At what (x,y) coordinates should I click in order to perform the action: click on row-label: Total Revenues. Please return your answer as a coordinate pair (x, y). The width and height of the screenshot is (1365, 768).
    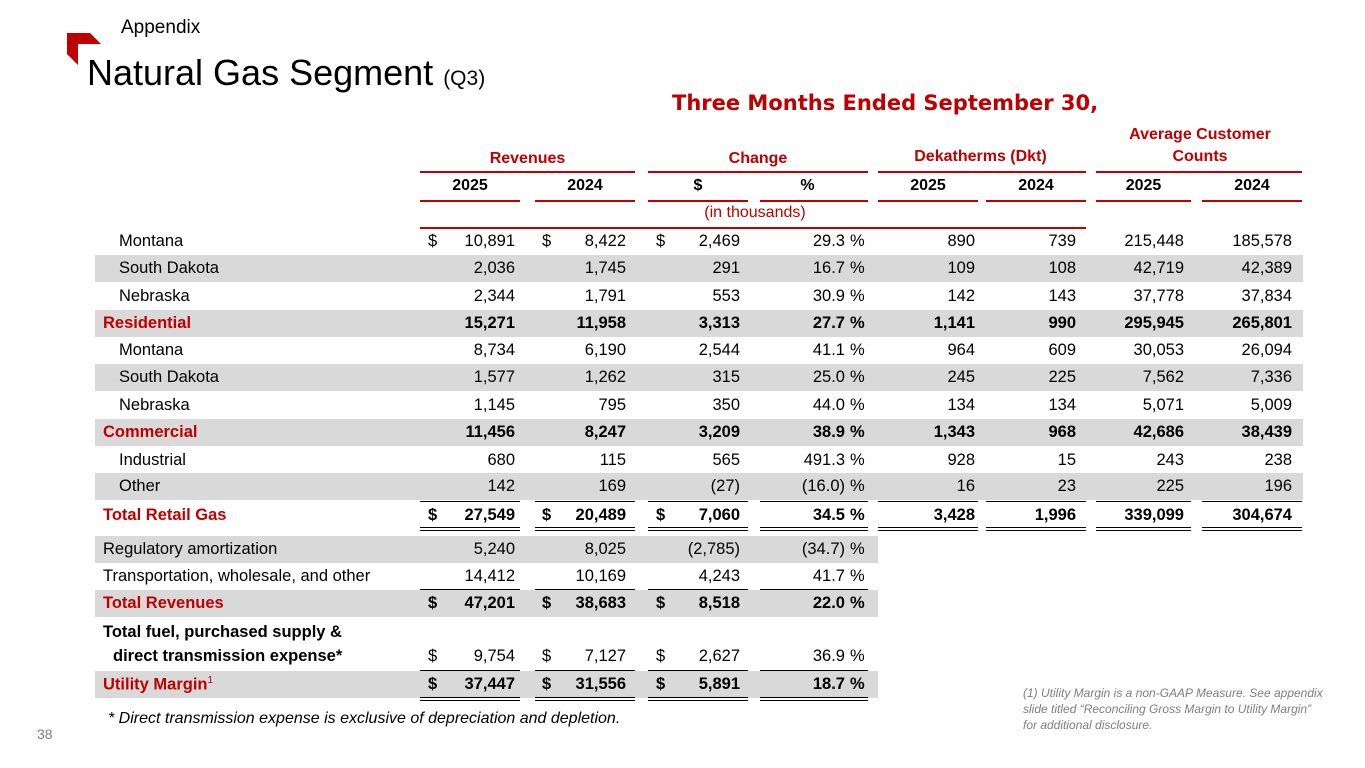
    Looking at the image, I should click on (163, 603).